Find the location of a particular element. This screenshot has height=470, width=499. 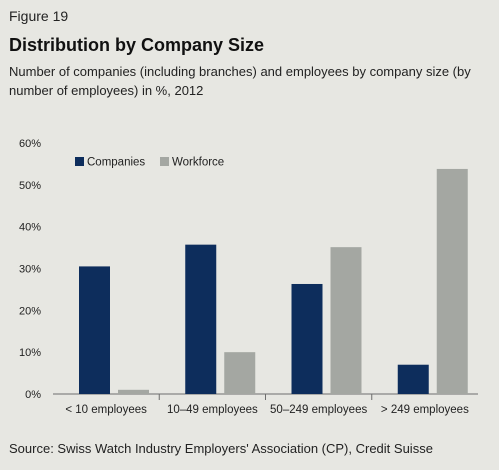

y-tick-label: 40% is located at coordinates (30, 228).